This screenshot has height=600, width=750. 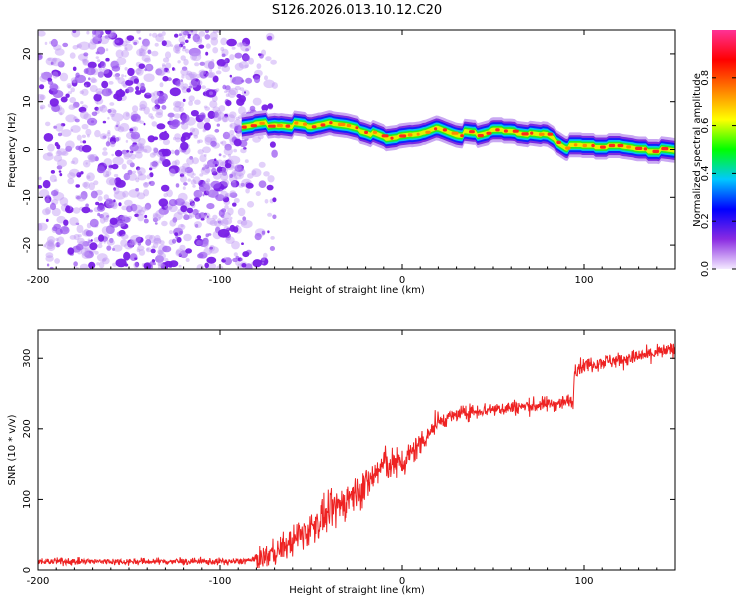 What do you see at coordinates (27, 499) in the screenshot?
I see `y-tick-label: 100` at bounding box center [27, 499].